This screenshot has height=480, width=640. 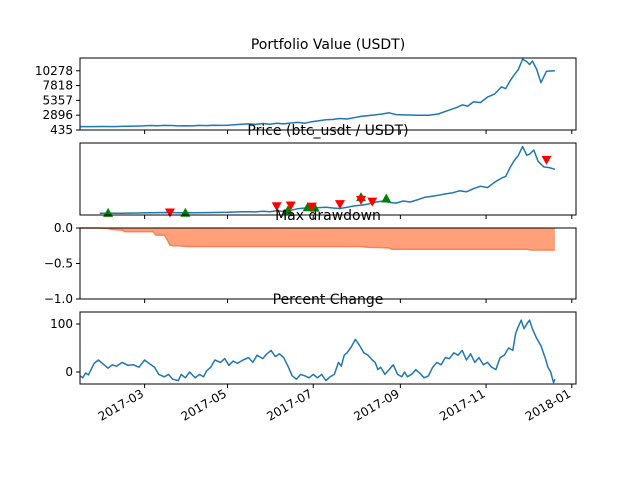 What do you see at coordinates (54, 71) in the screenshot?
I see `y-tick-label: 10278` at bounding box center [54, 71].